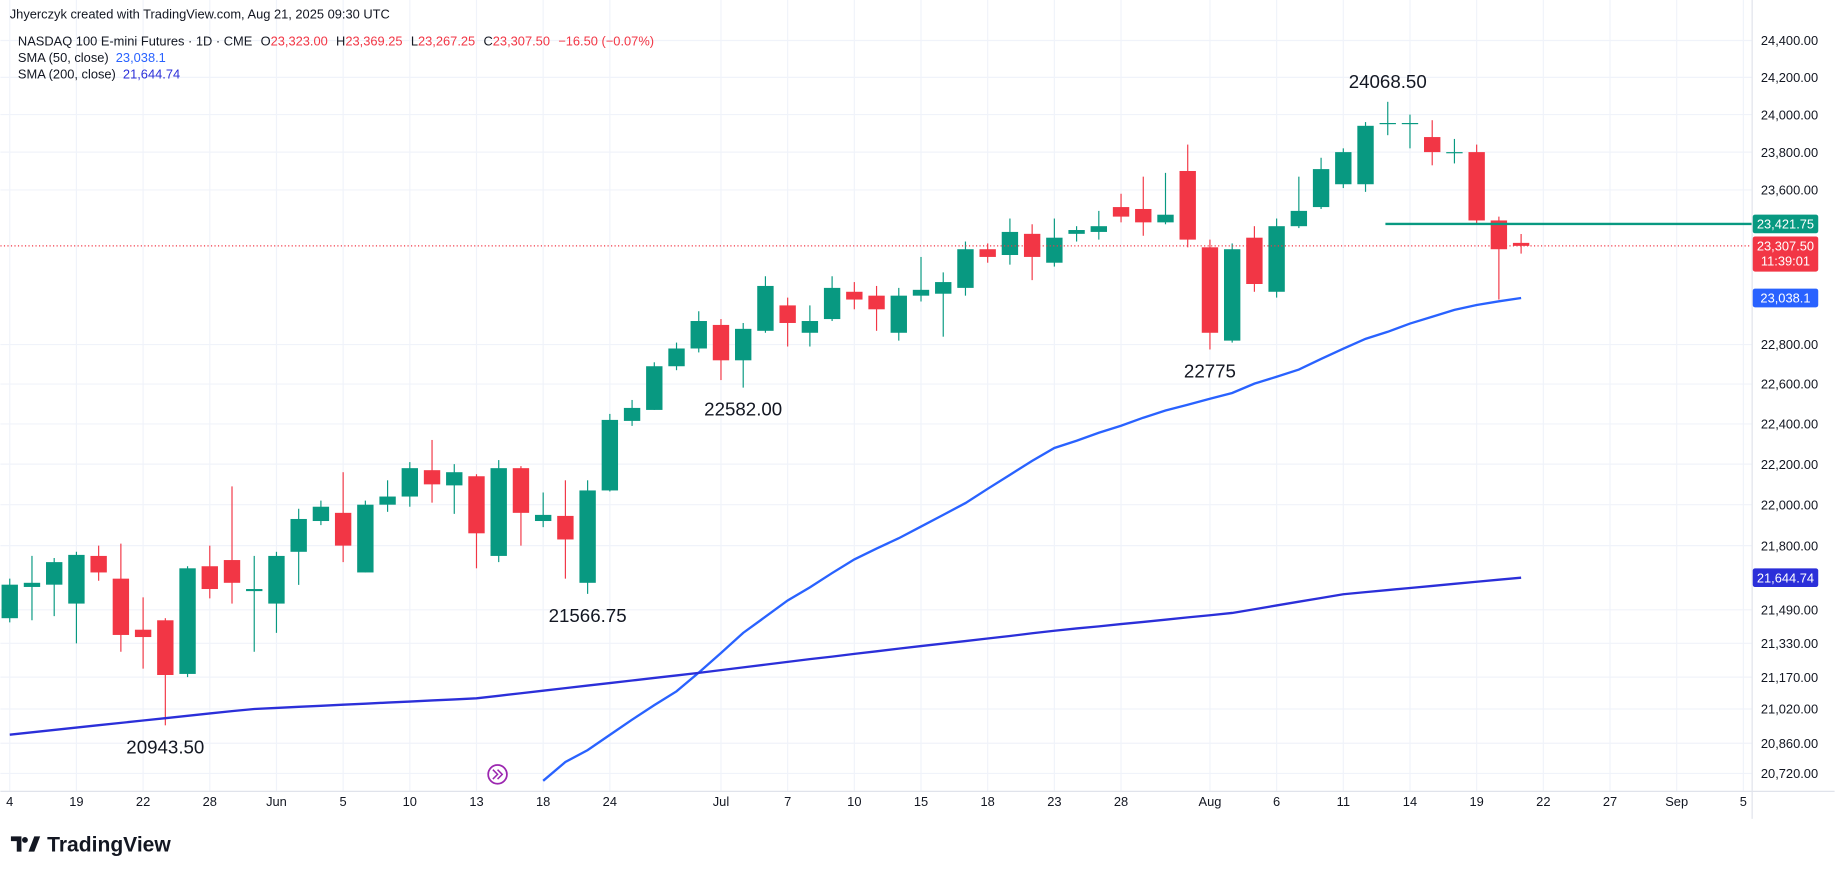 The image size is (1835, 875). I want to click on sma-axis-label: 23,038.1, so click(1785, 298).